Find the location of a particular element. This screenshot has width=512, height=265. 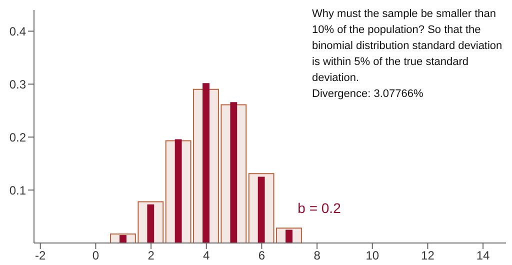

x-tick-label: -2 is located at coordinates (40, 255).